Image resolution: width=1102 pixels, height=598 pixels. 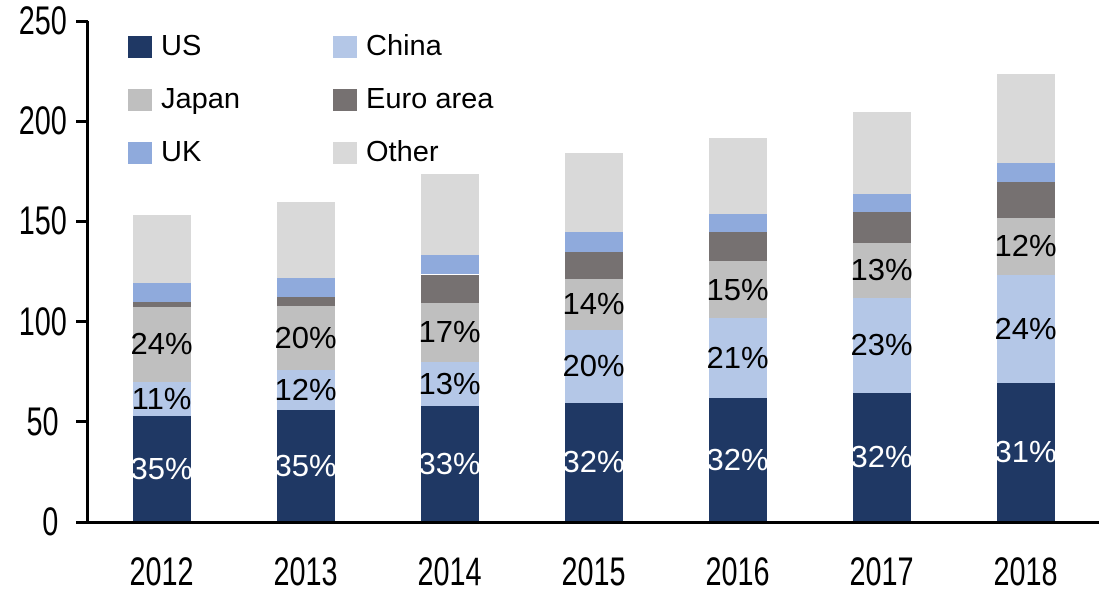 I want to click on bar-segment-china-2015, so click(x=593, y=366).